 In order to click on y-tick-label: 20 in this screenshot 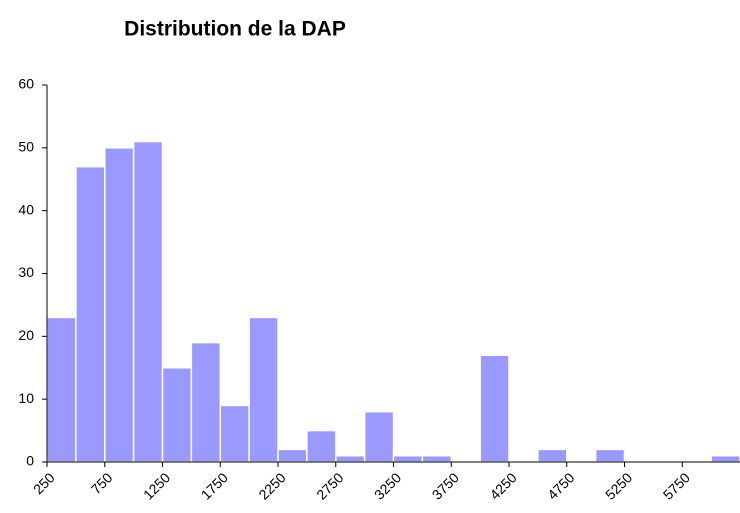, I will do `click(26, 335)`.